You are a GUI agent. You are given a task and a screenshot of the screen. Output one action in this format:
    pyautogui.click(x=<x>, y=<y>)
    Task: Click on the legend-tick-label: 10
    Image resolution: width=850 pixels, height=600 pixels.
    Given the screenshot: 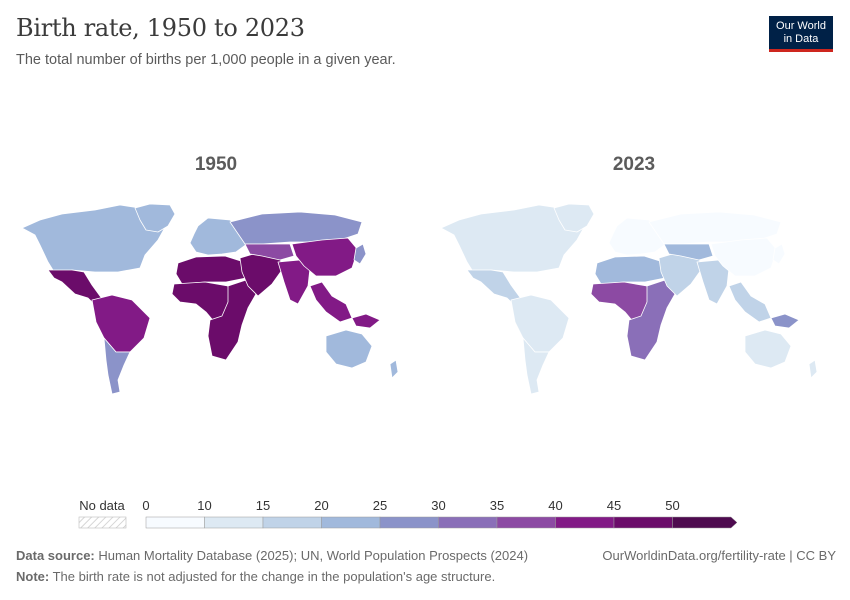 What is the action you would take?
    pyautogui.click(x=204, y=505)
    